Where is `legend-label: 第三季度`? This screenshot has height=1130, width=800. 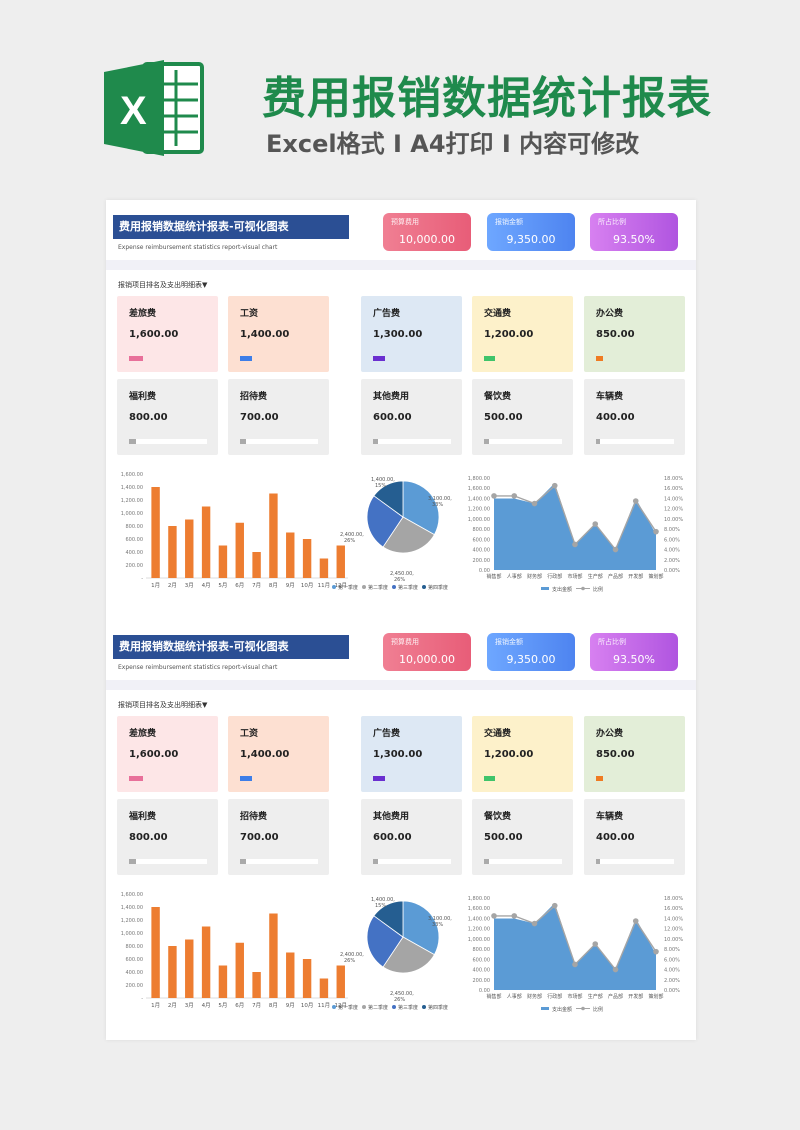
legend-label: 第三季度 is located at coordinates (408, 1007).